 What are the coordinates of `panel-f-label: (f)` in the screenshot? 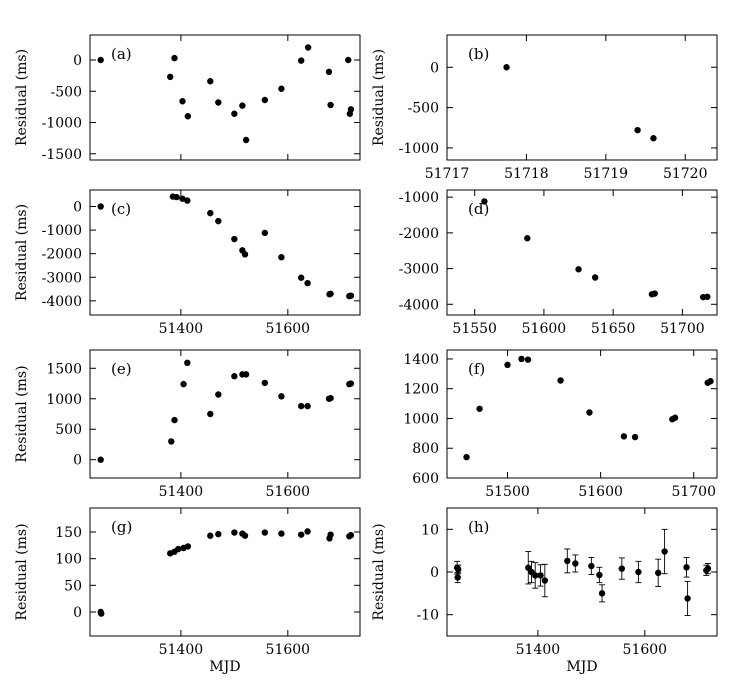 It's located at (476, 369).